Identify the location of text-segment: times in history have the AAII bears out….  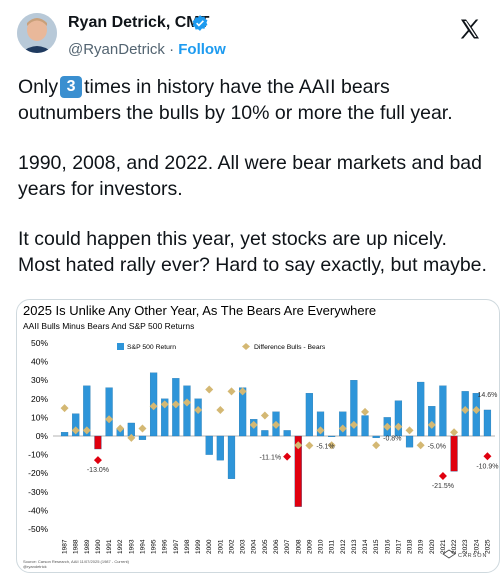
(235, 100).